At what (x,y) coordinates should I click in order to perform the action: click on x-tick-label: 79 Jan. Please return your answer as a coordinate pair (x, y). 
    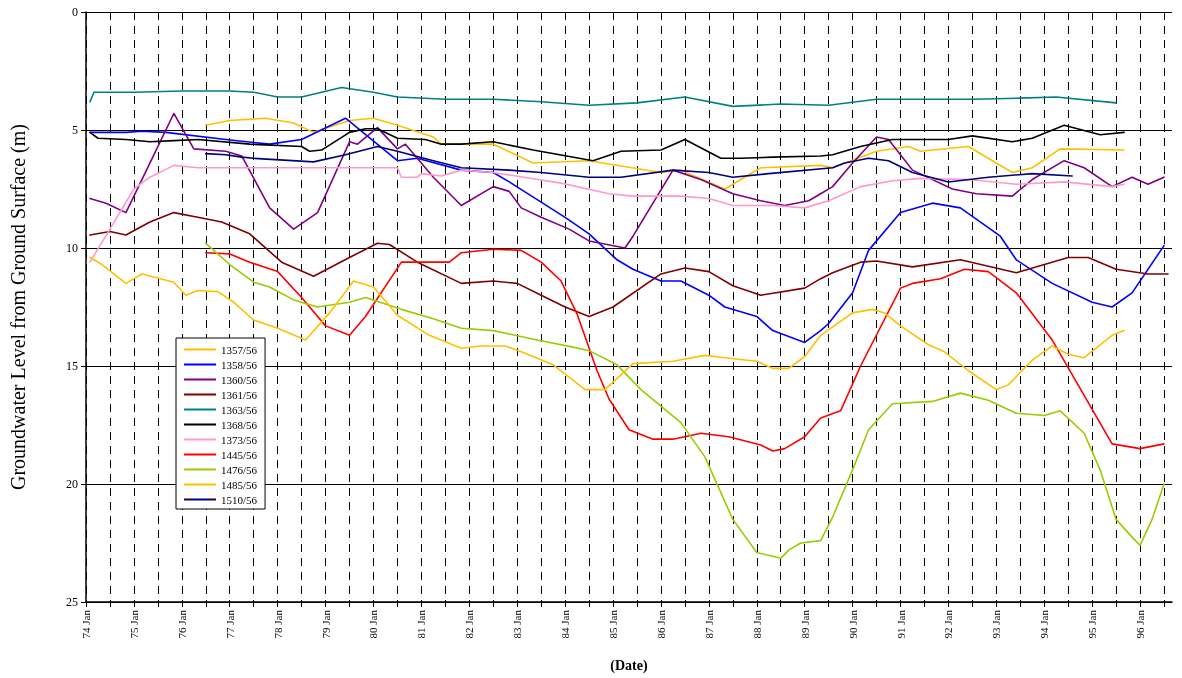
    Looking at the image, I should click on (325, 624).